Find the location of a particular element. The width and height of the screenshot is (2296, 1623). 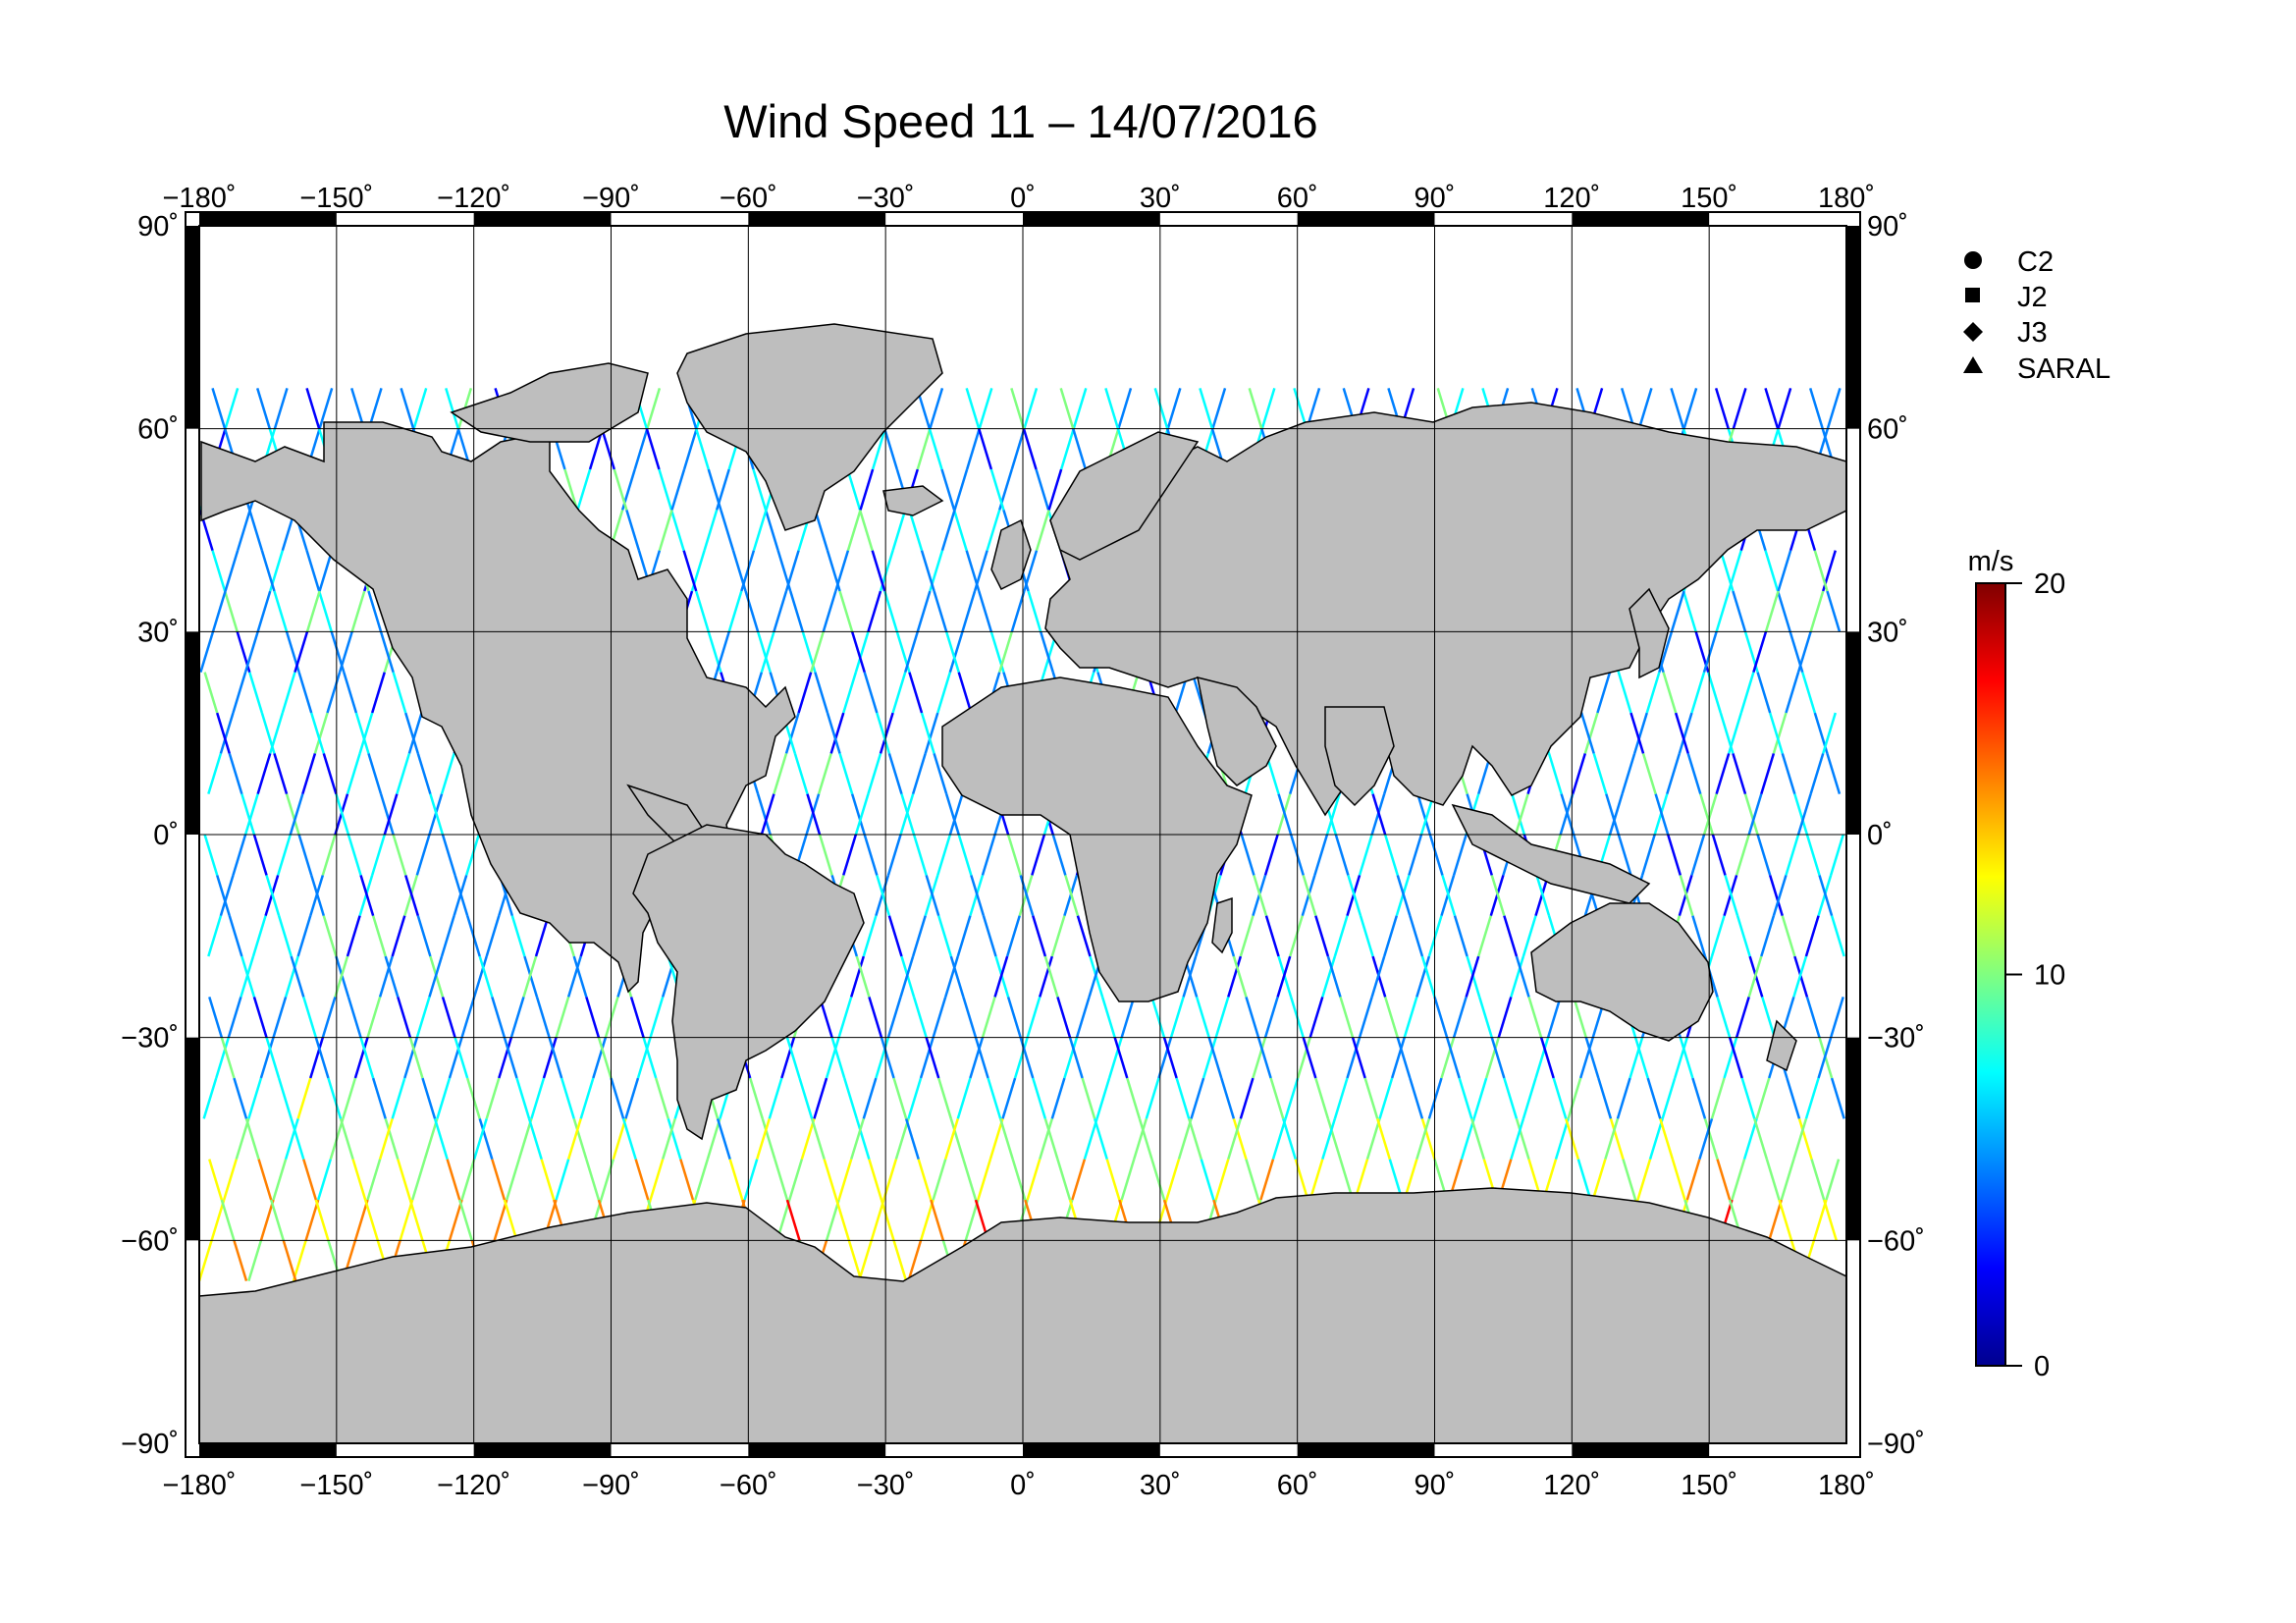

madagascar is located at coordinates (1222, 925).